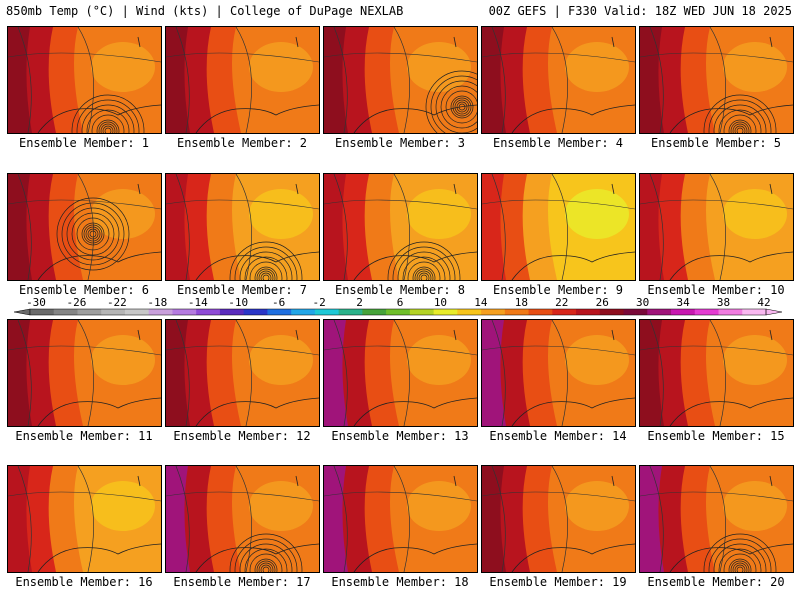  Describe the element at coordinates (400, 436) in the screenshot. I see `ensemble-member-label: Ensemble Member: 13` at that location.